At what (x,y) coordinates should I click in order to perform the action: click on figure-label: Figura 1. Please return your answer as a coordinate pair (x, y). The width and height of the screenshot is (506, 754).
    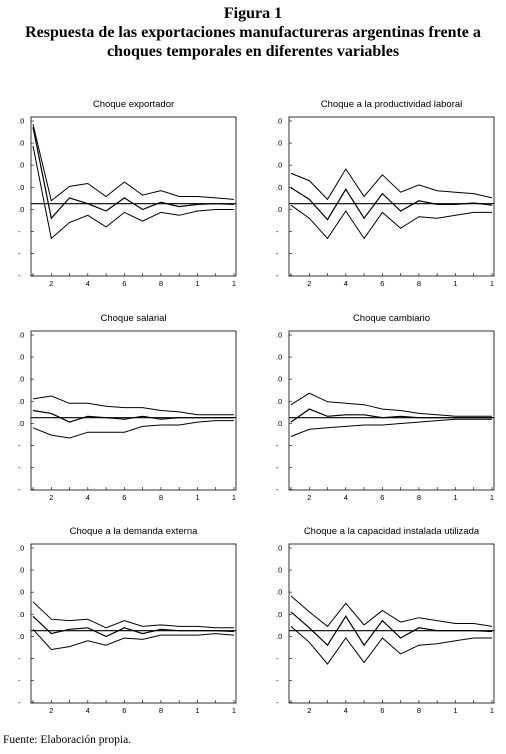
    Looking at the image, I should click on (253, 13).